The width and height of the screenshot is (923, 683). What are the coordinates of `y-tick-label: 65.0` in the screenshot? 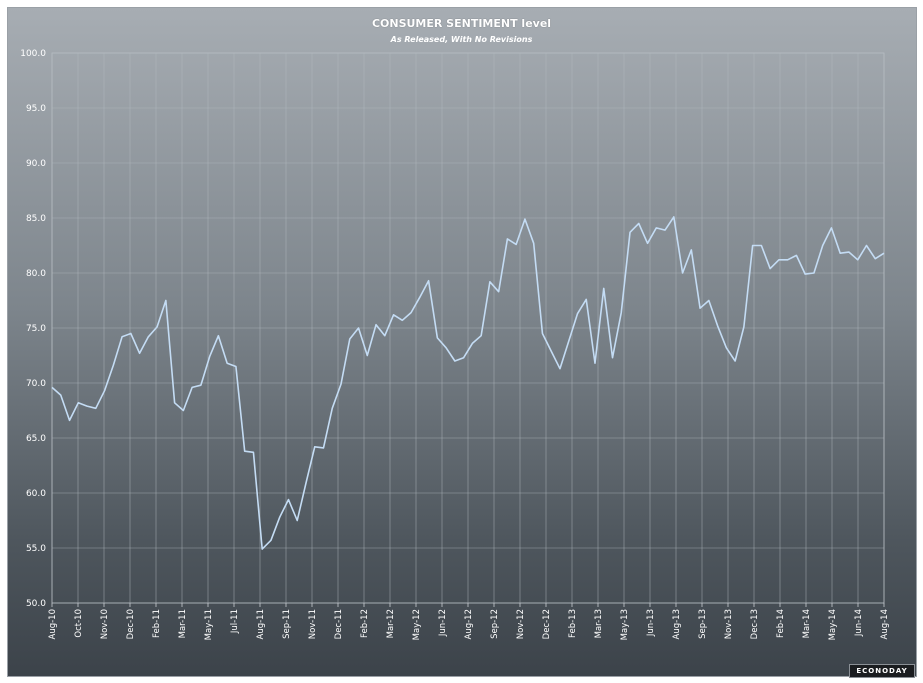 It's located at (36, 439).